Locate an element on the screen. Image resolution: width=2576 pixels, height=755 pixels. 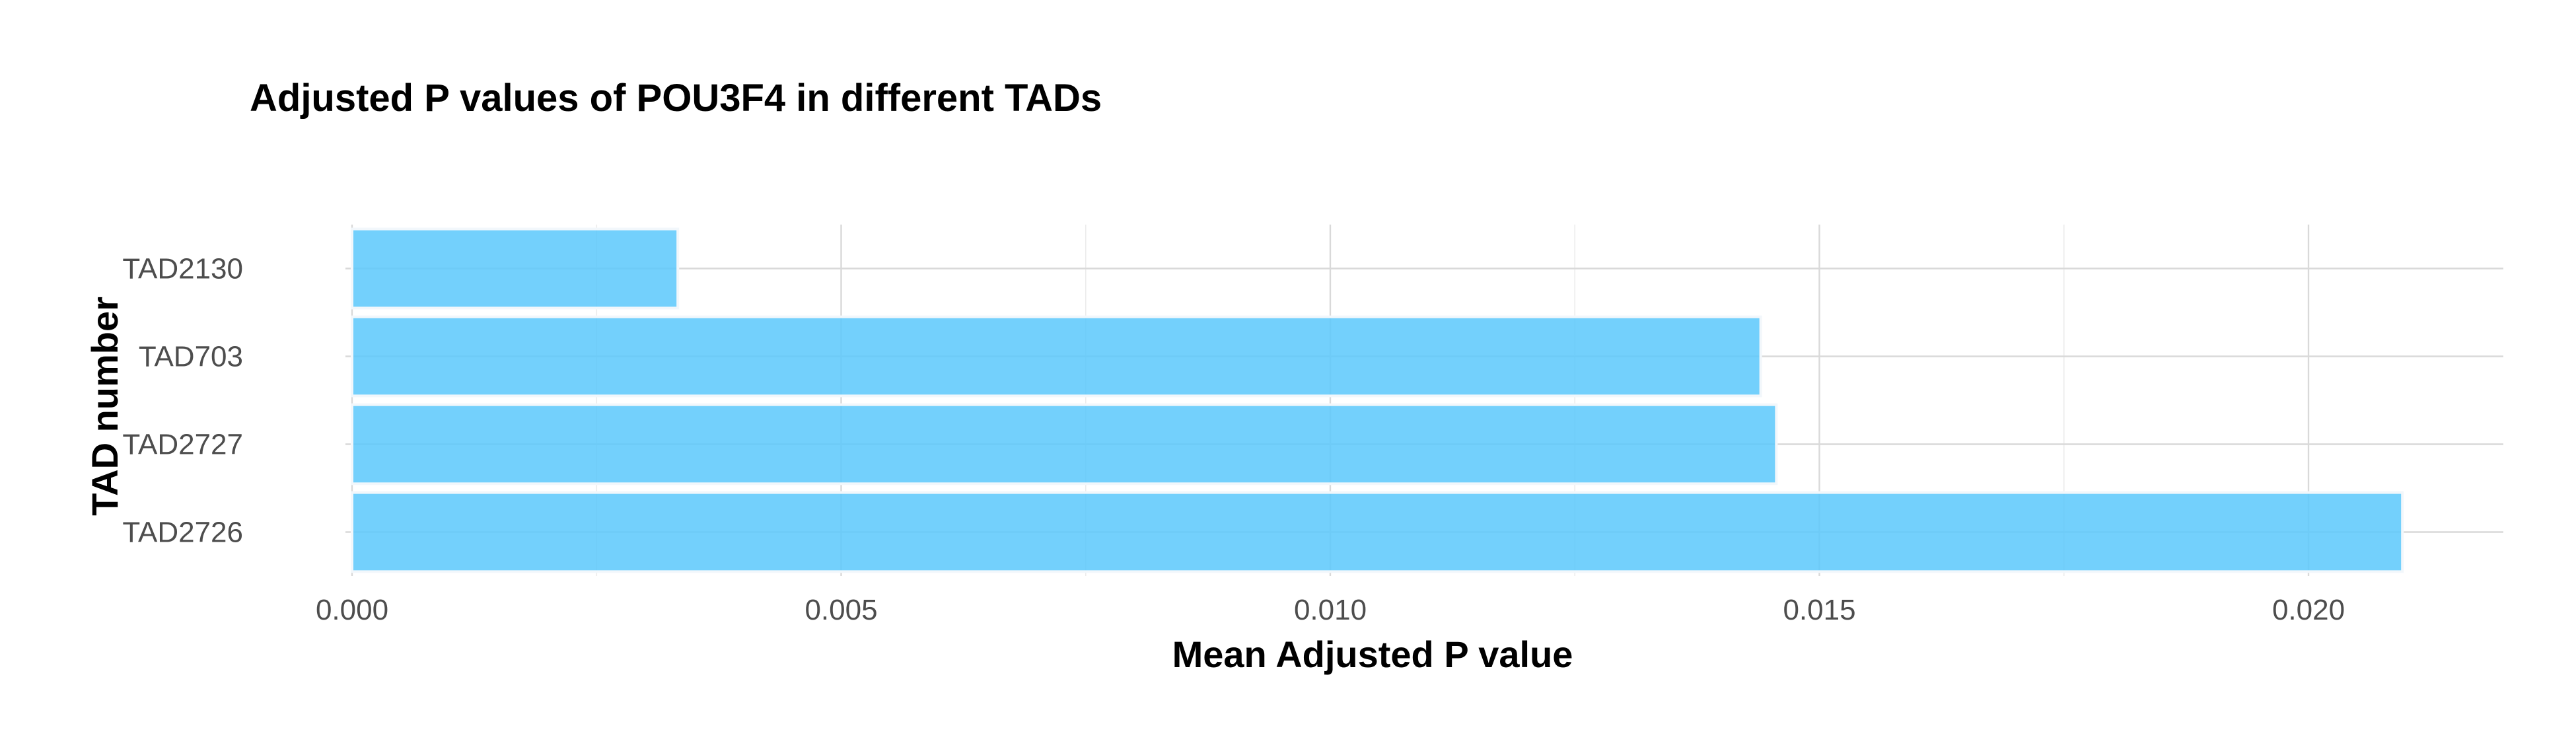
x-tick-label: 0.010 is located at coordinates (1330, 610).